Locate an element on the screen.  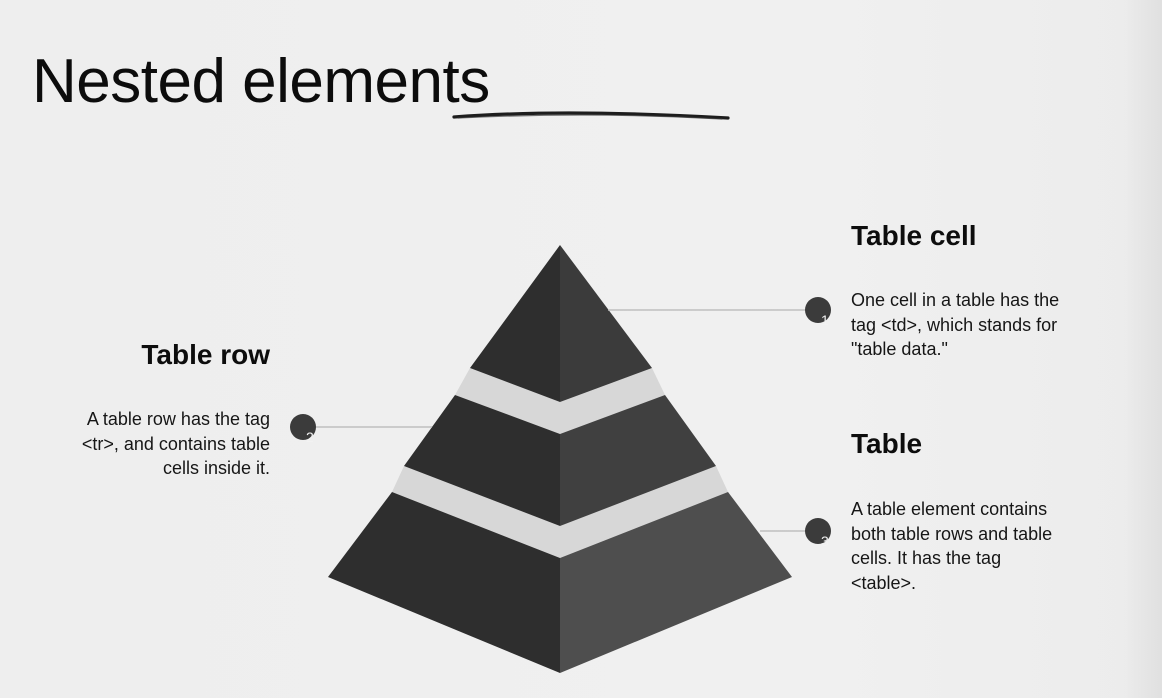
marker-3: 3 is located at coordinates (818, 533).